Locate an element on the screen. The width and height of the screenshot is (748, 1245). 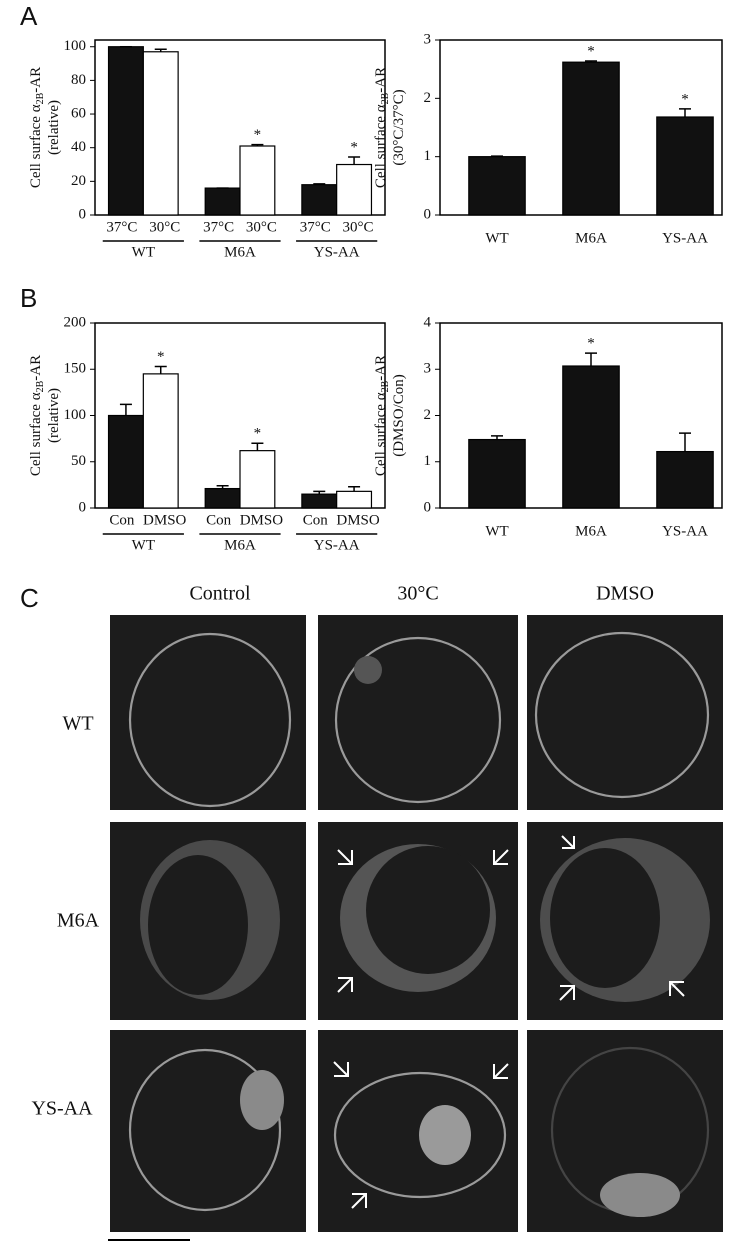
row-label: YS-AA is located at coordinates (62, 1109).